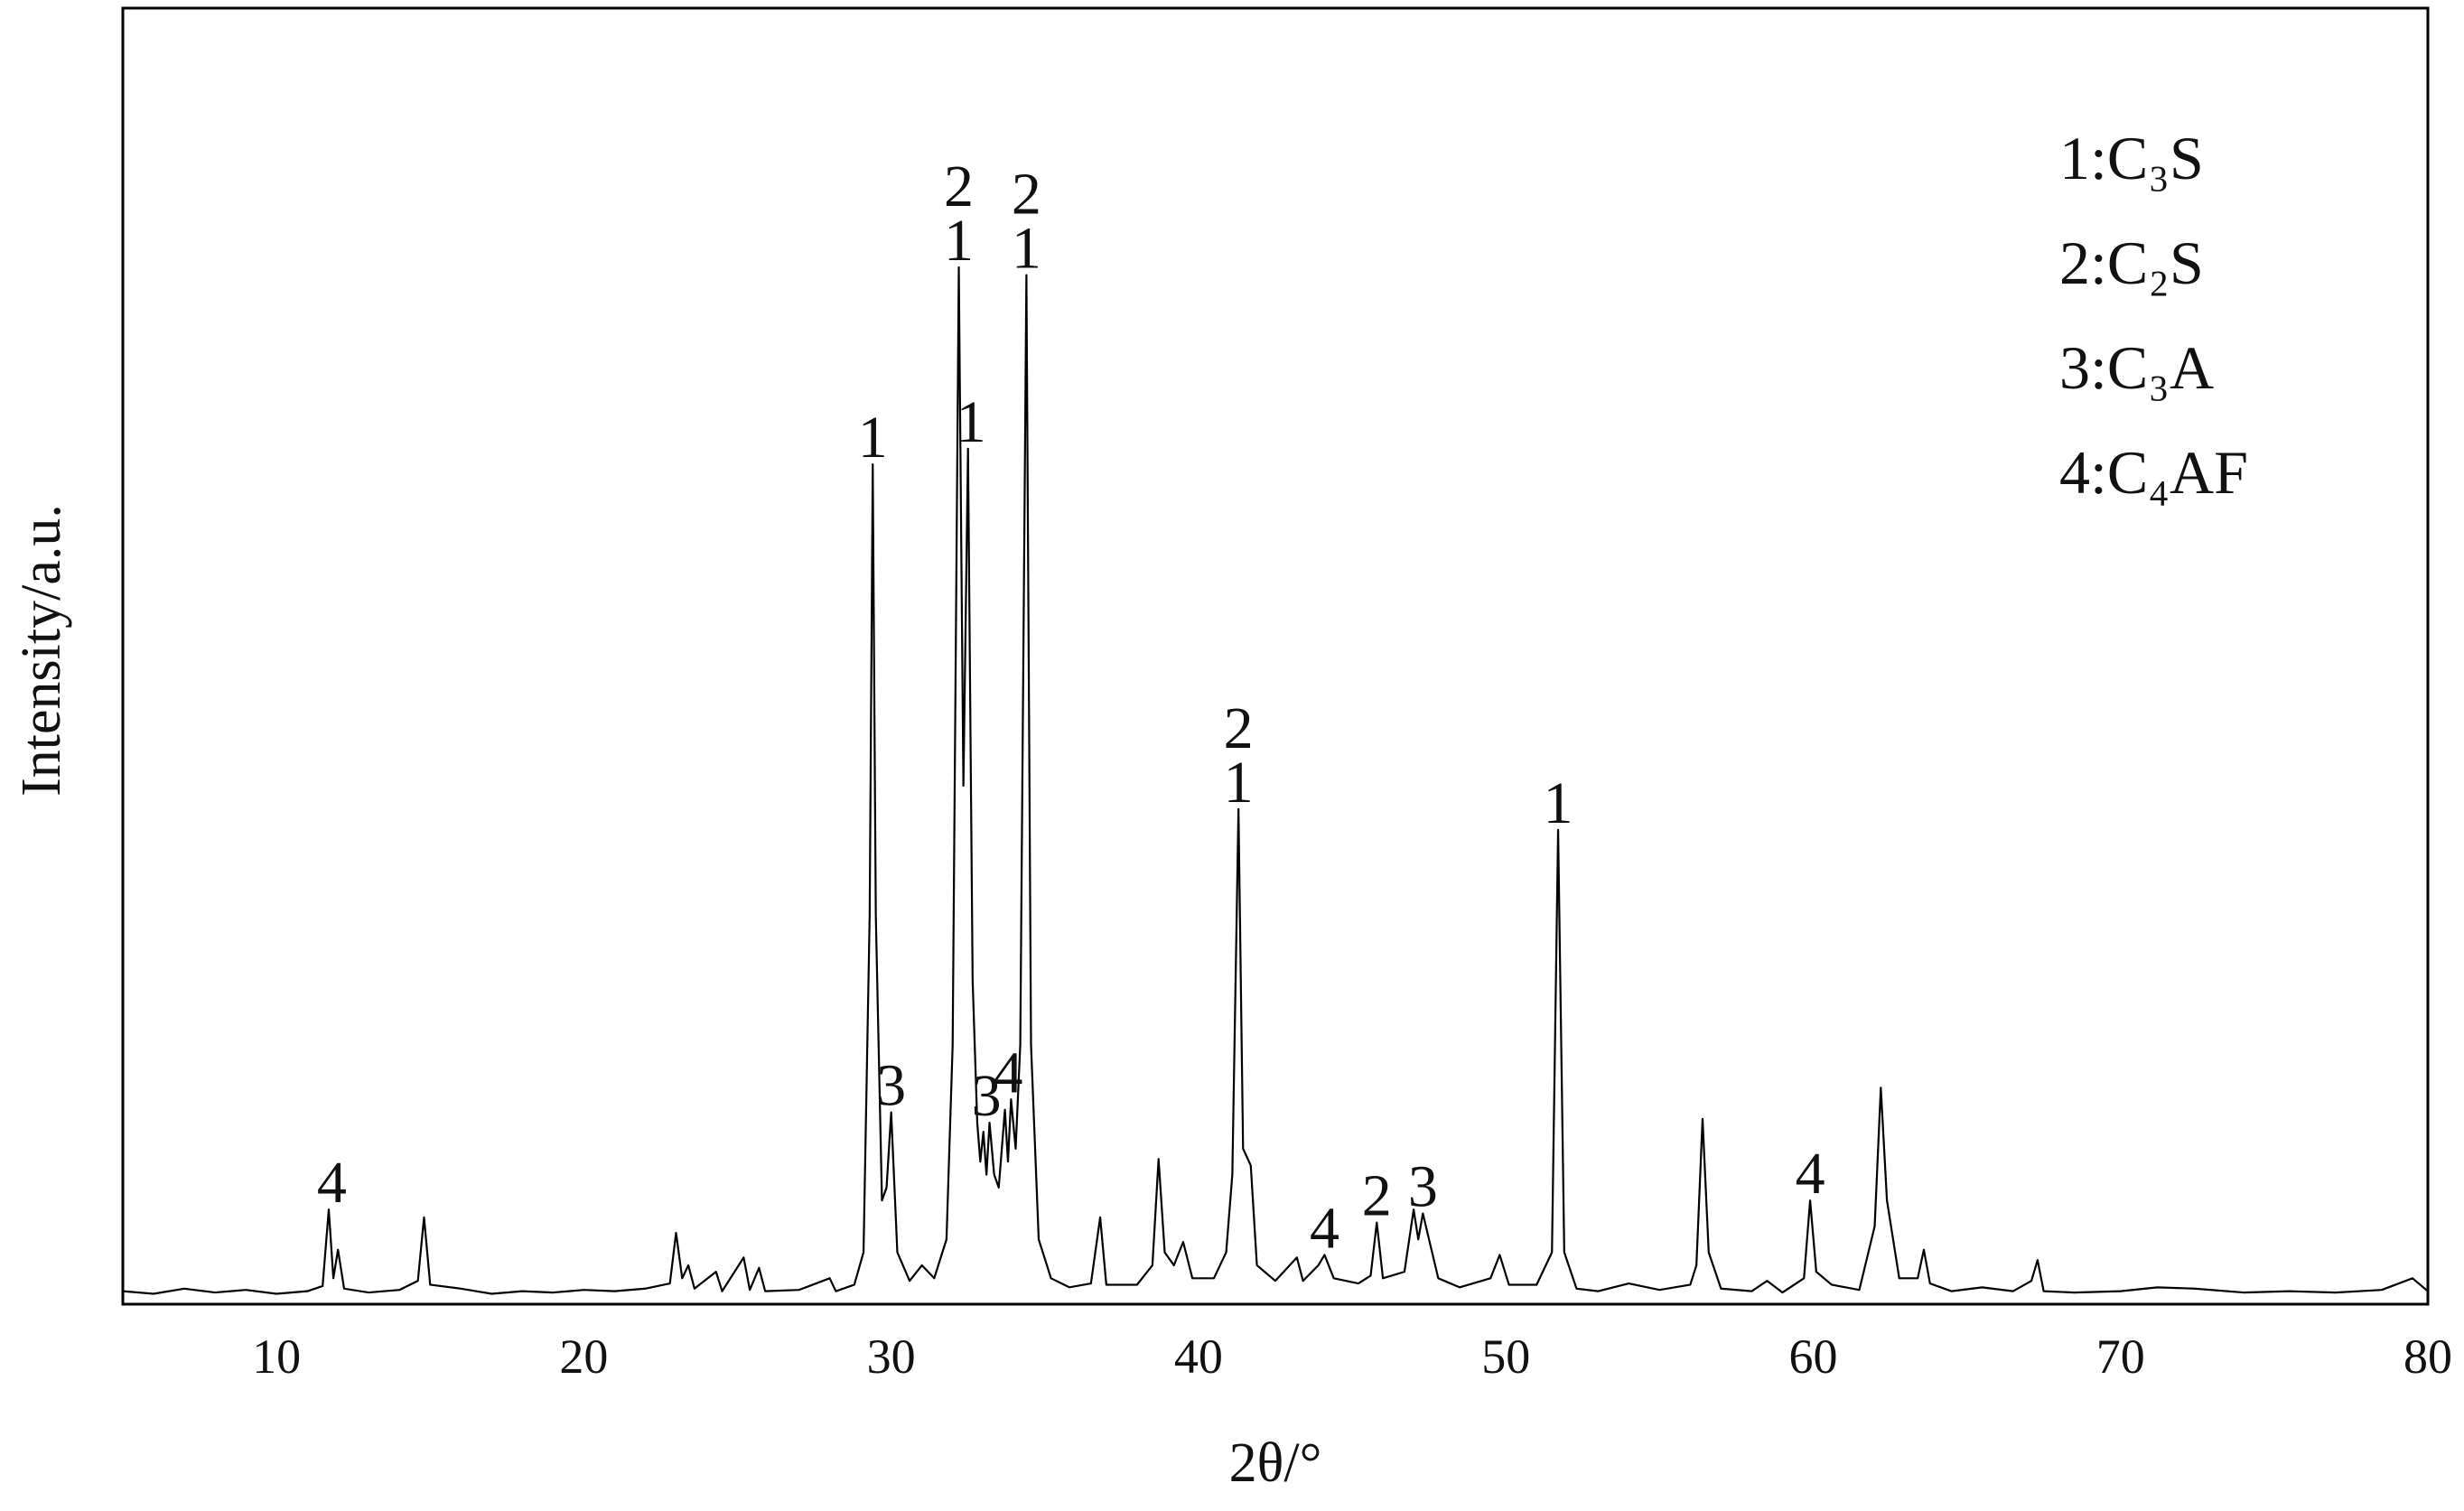 Image resolution: width=2464 pixels, height=1511 pixels. What do you see at coordinates (41, 650) in the screenshot?
I see `y-axis-label: Intensity/a.u.` at bounding box center [41, 650].